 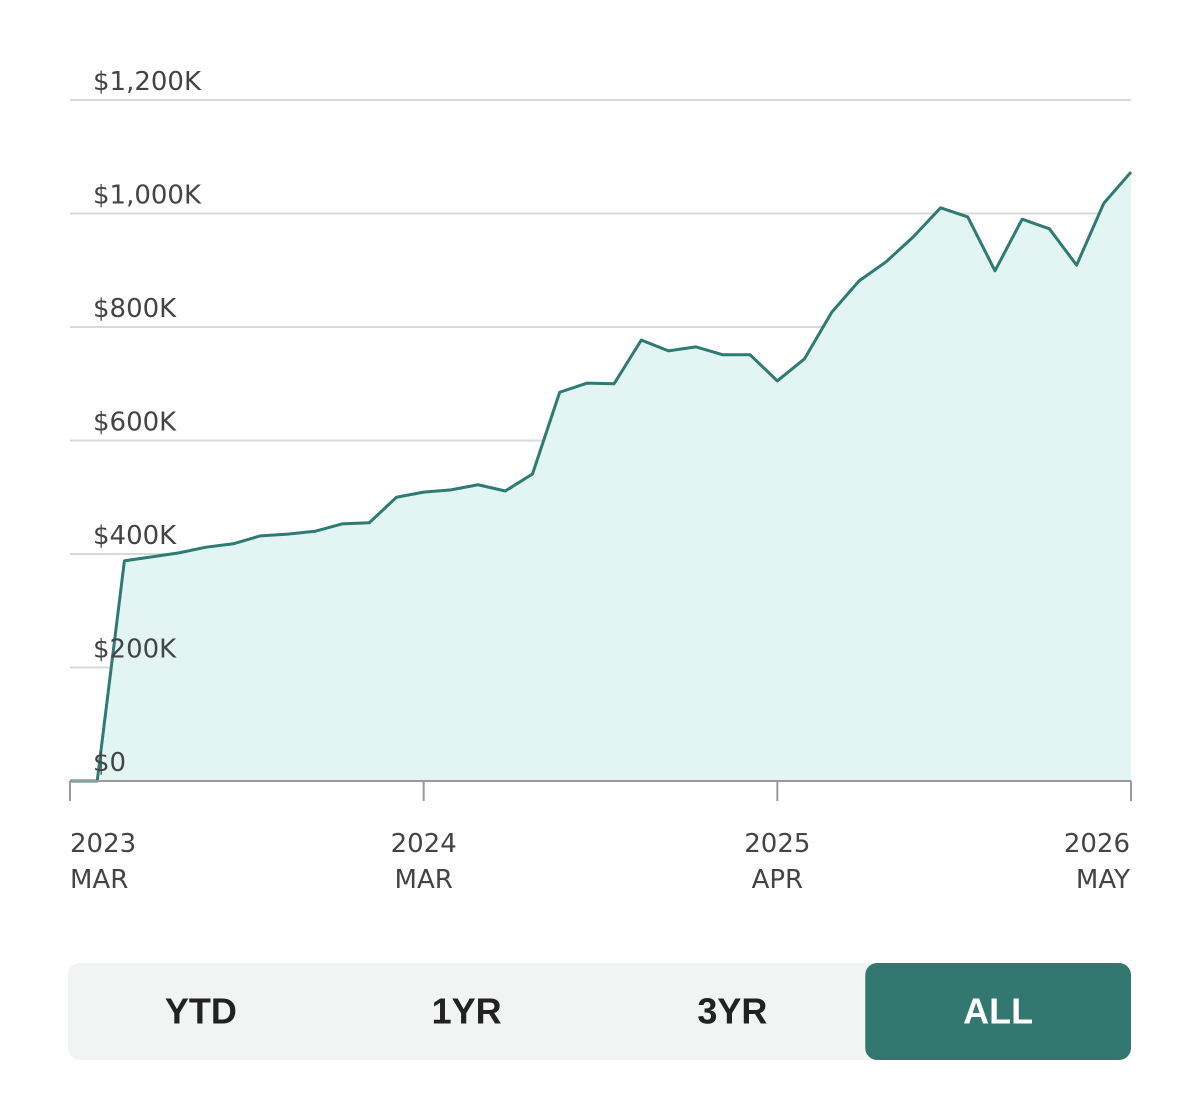 I want to click on y-tick-label: $600K, so click(x=135, y=423).